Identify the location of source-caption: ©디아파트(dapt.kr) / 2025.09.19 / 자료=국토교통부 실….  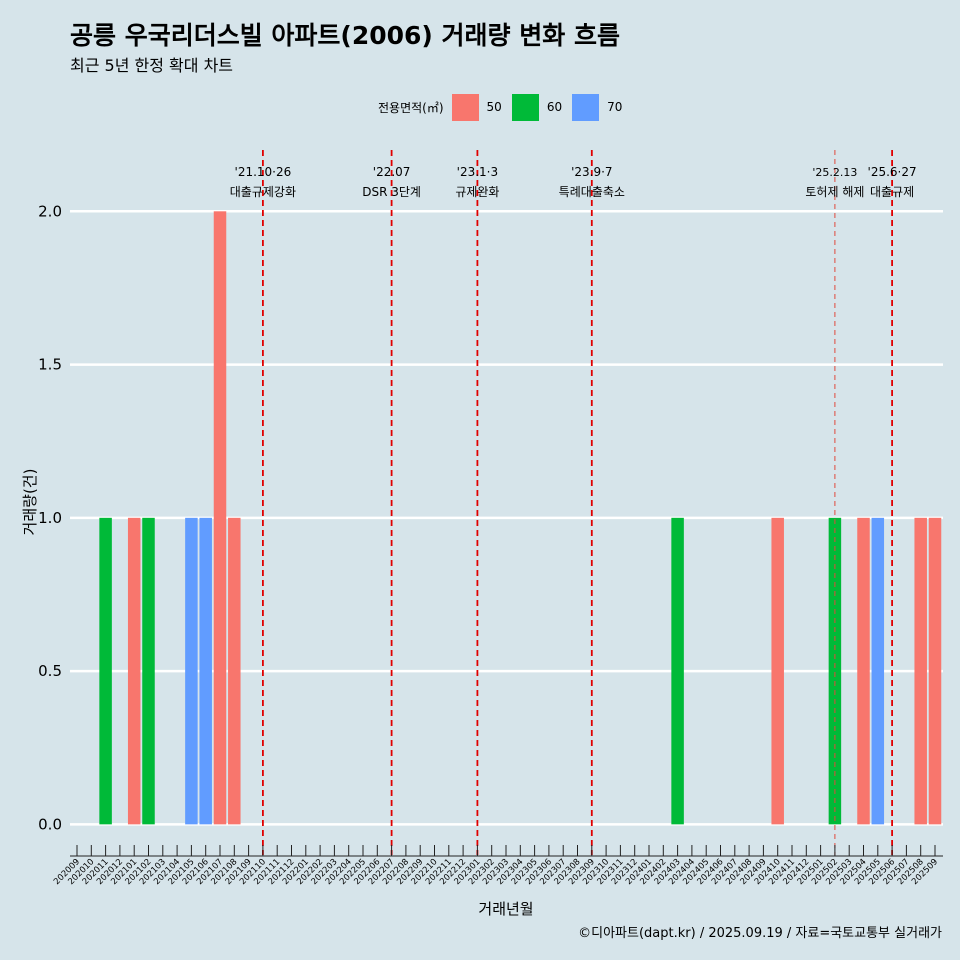
(760, 933).